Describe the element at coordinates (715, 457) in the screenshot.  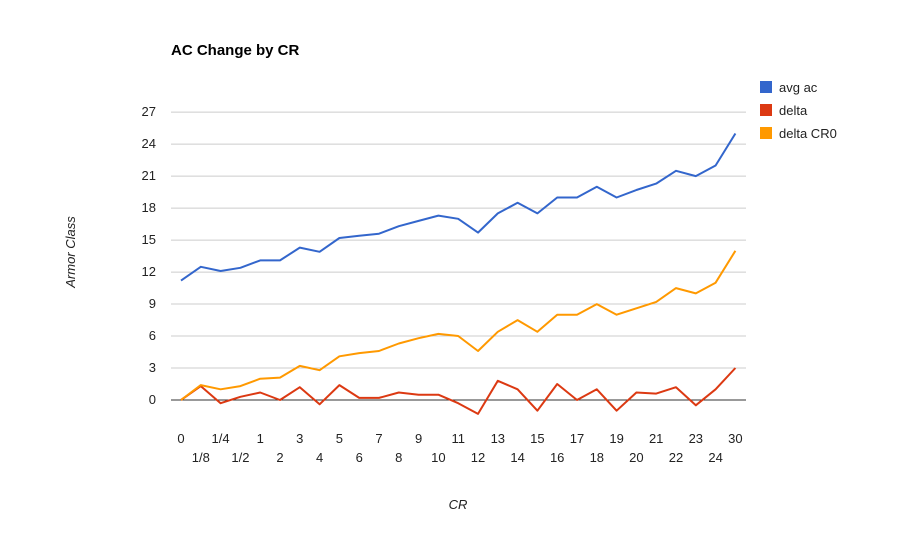
I see `x-tick-label: 24` at that location.